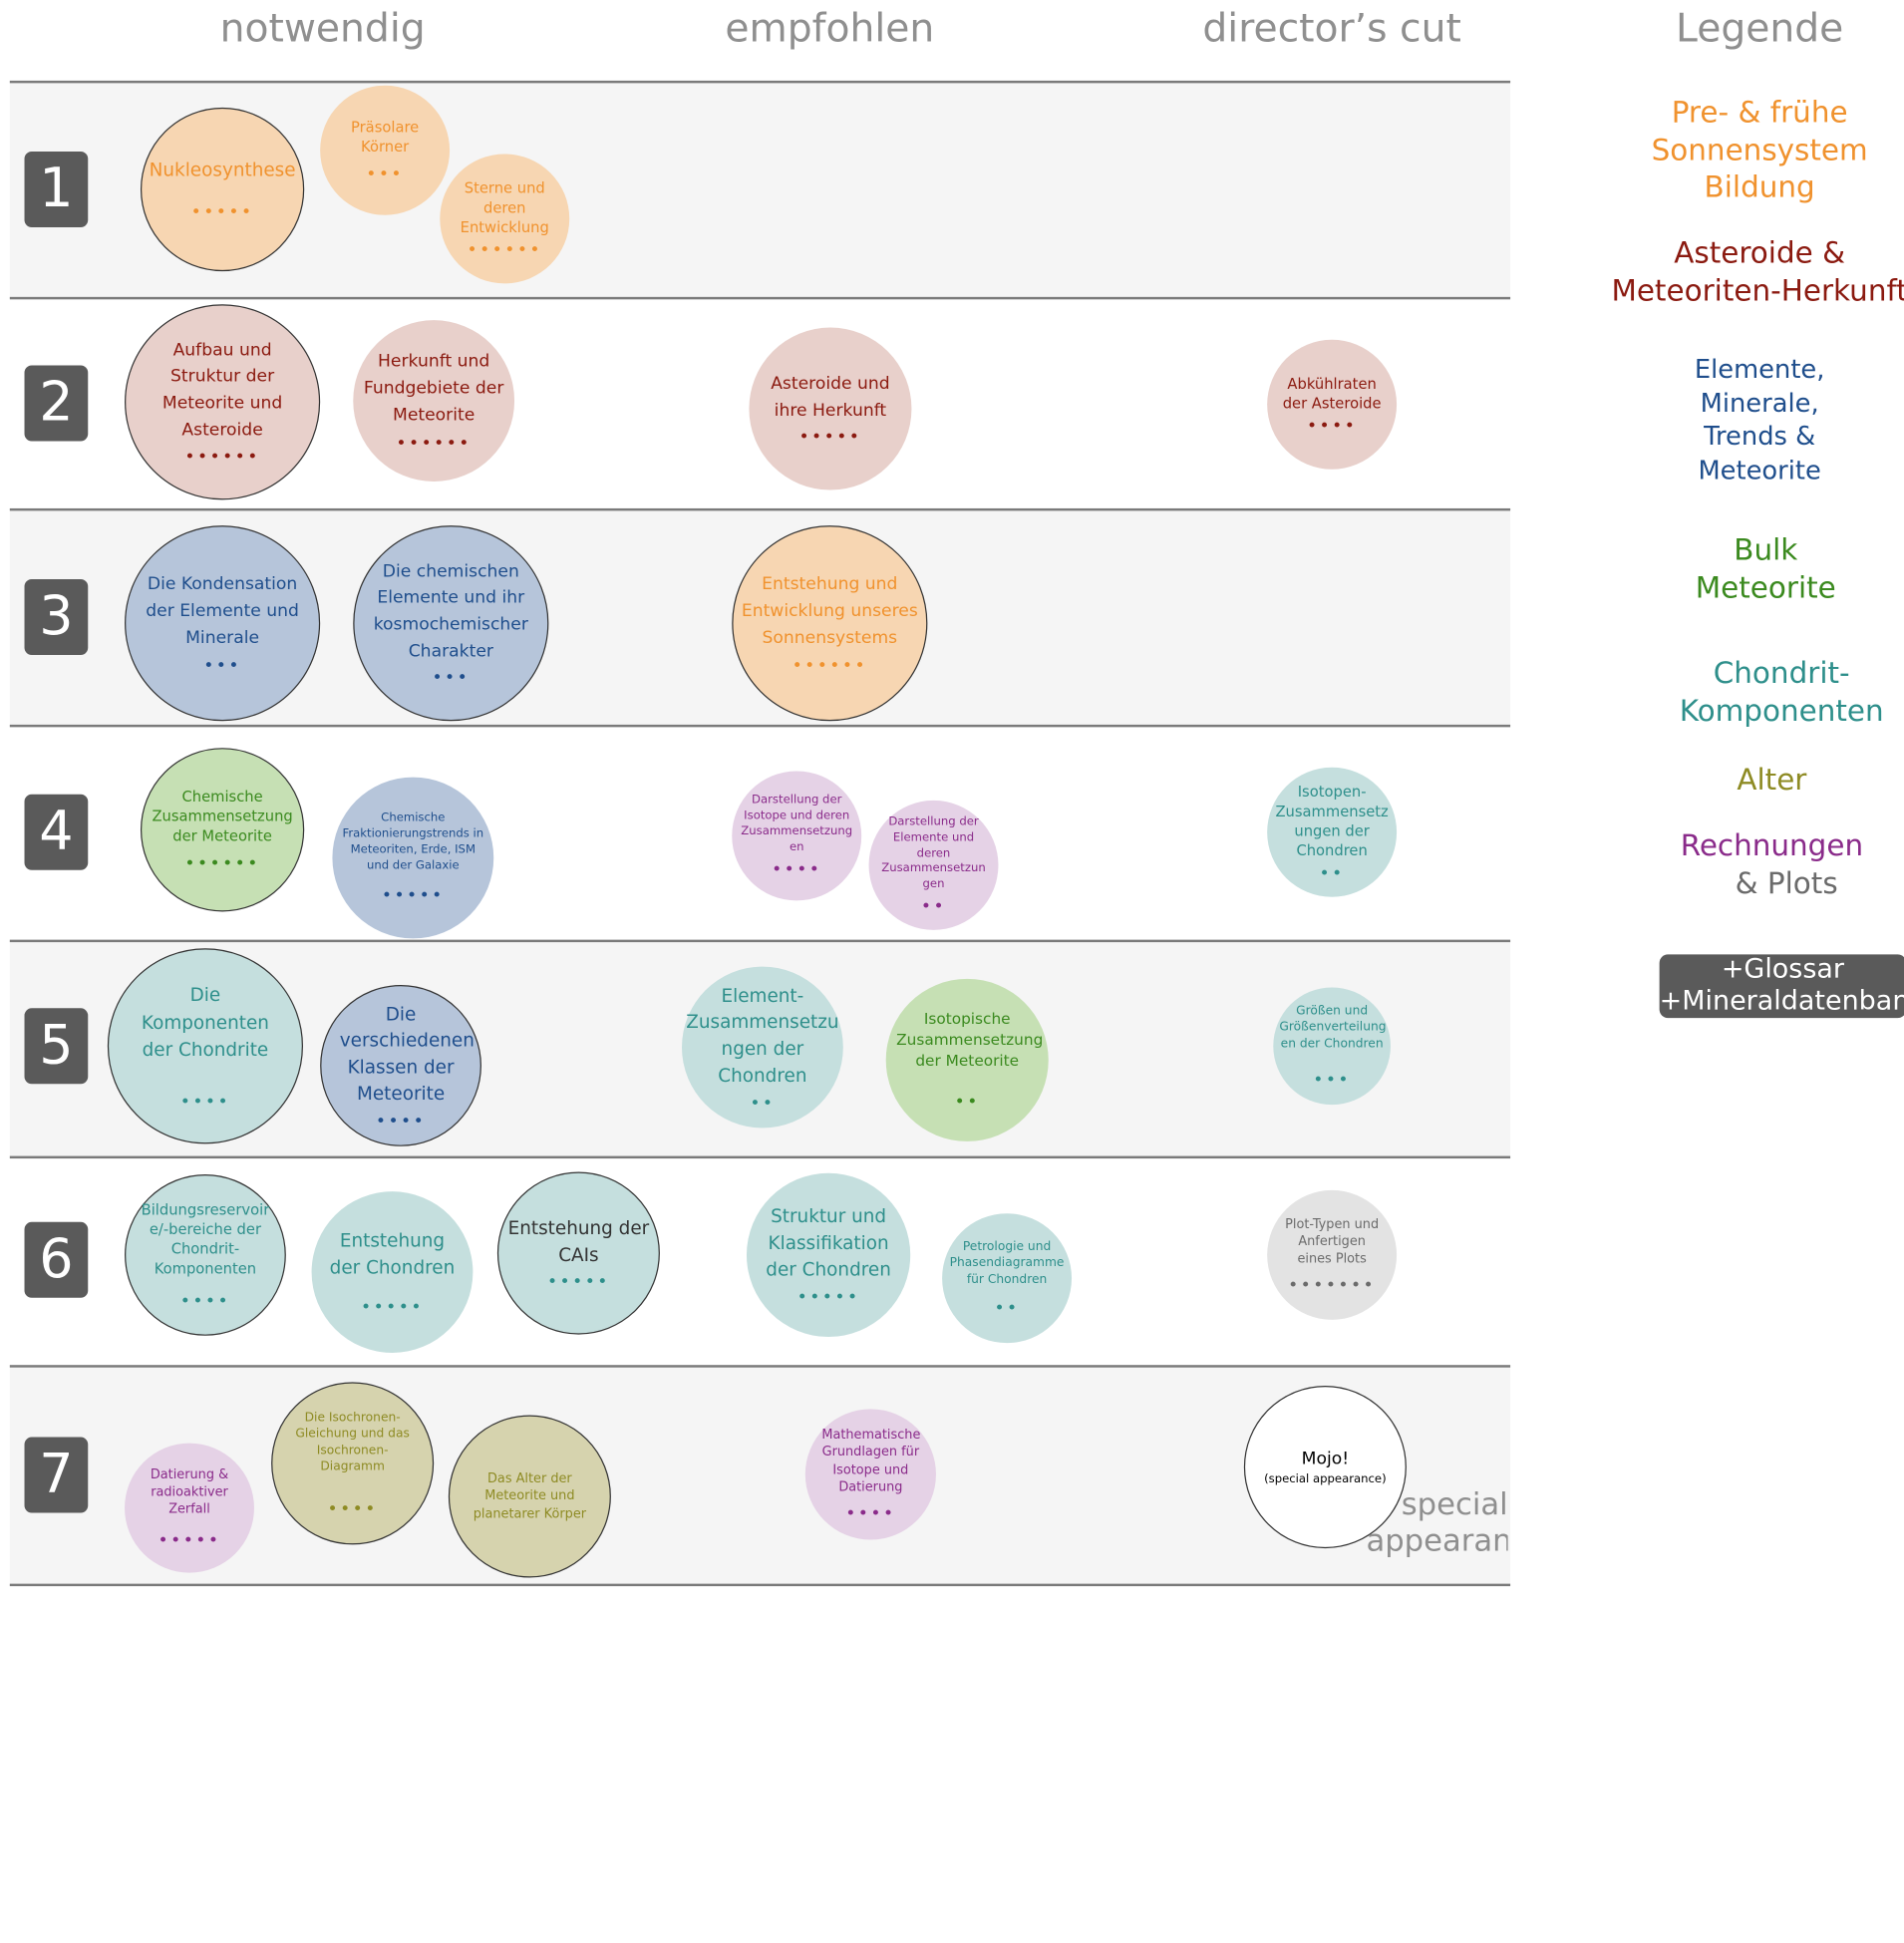 The width and height of the screenshot is (1904, 1943). Describe the element at coordinates (1332, 821) in the screenshot. I see `topic-label: Isotopen-Zusammensetz ungen der Chondren` at that location.